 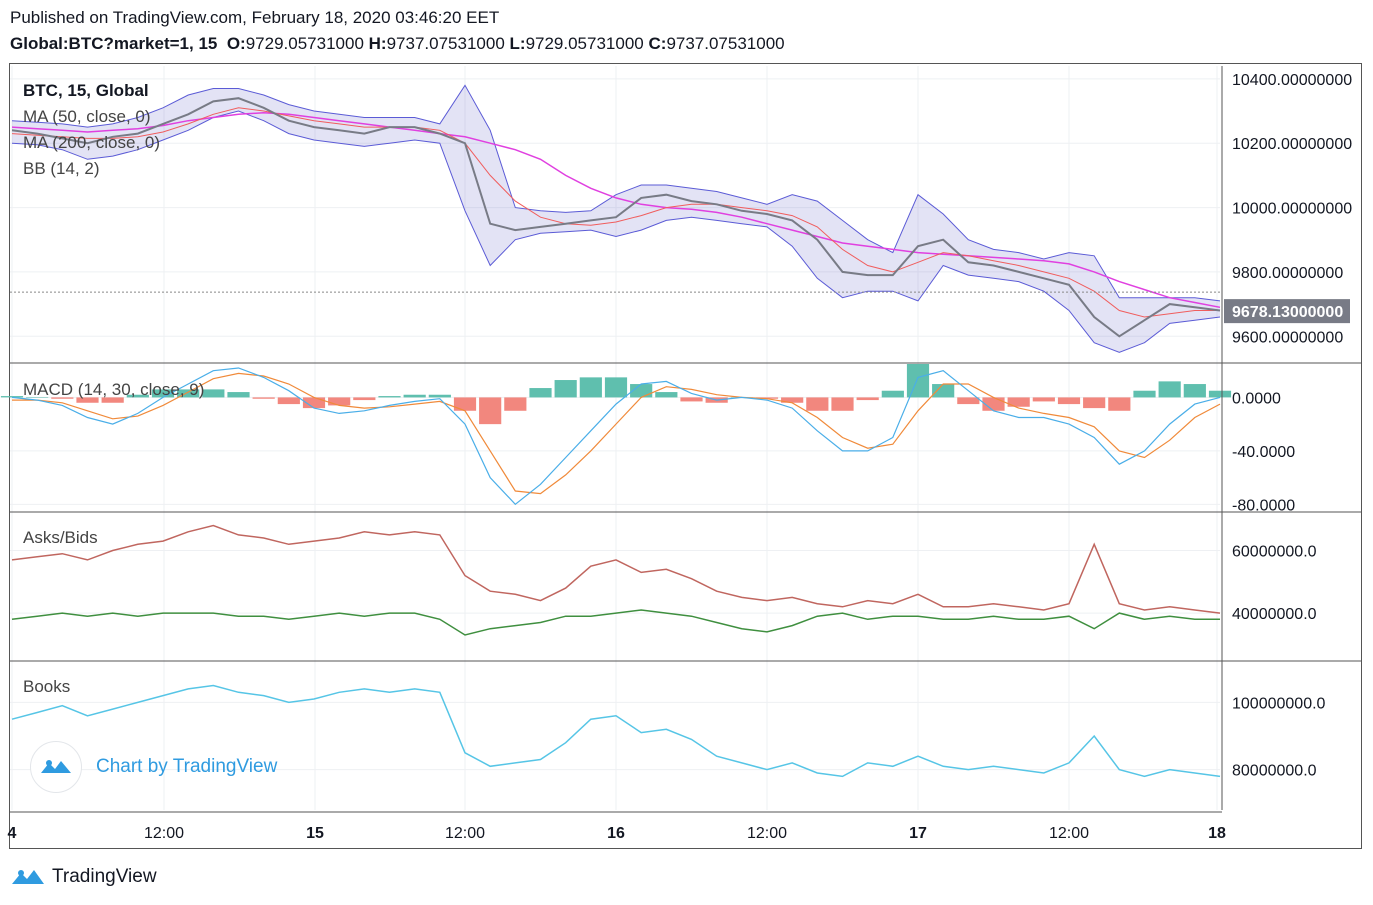 I want to click on watermark: Chart by TradingView, so click(x=153, y=767).